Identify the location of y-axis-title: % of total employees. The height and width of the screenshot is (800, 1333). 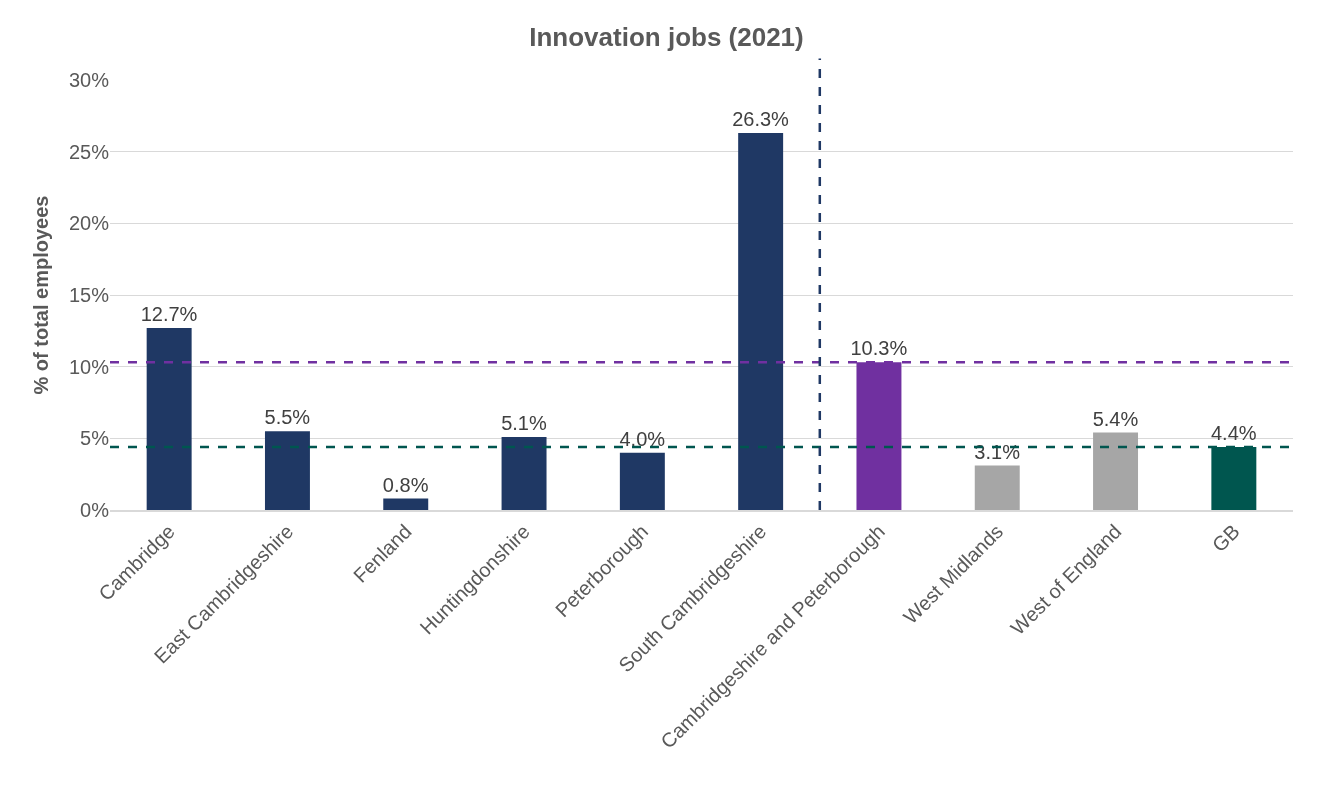
(41, 295).